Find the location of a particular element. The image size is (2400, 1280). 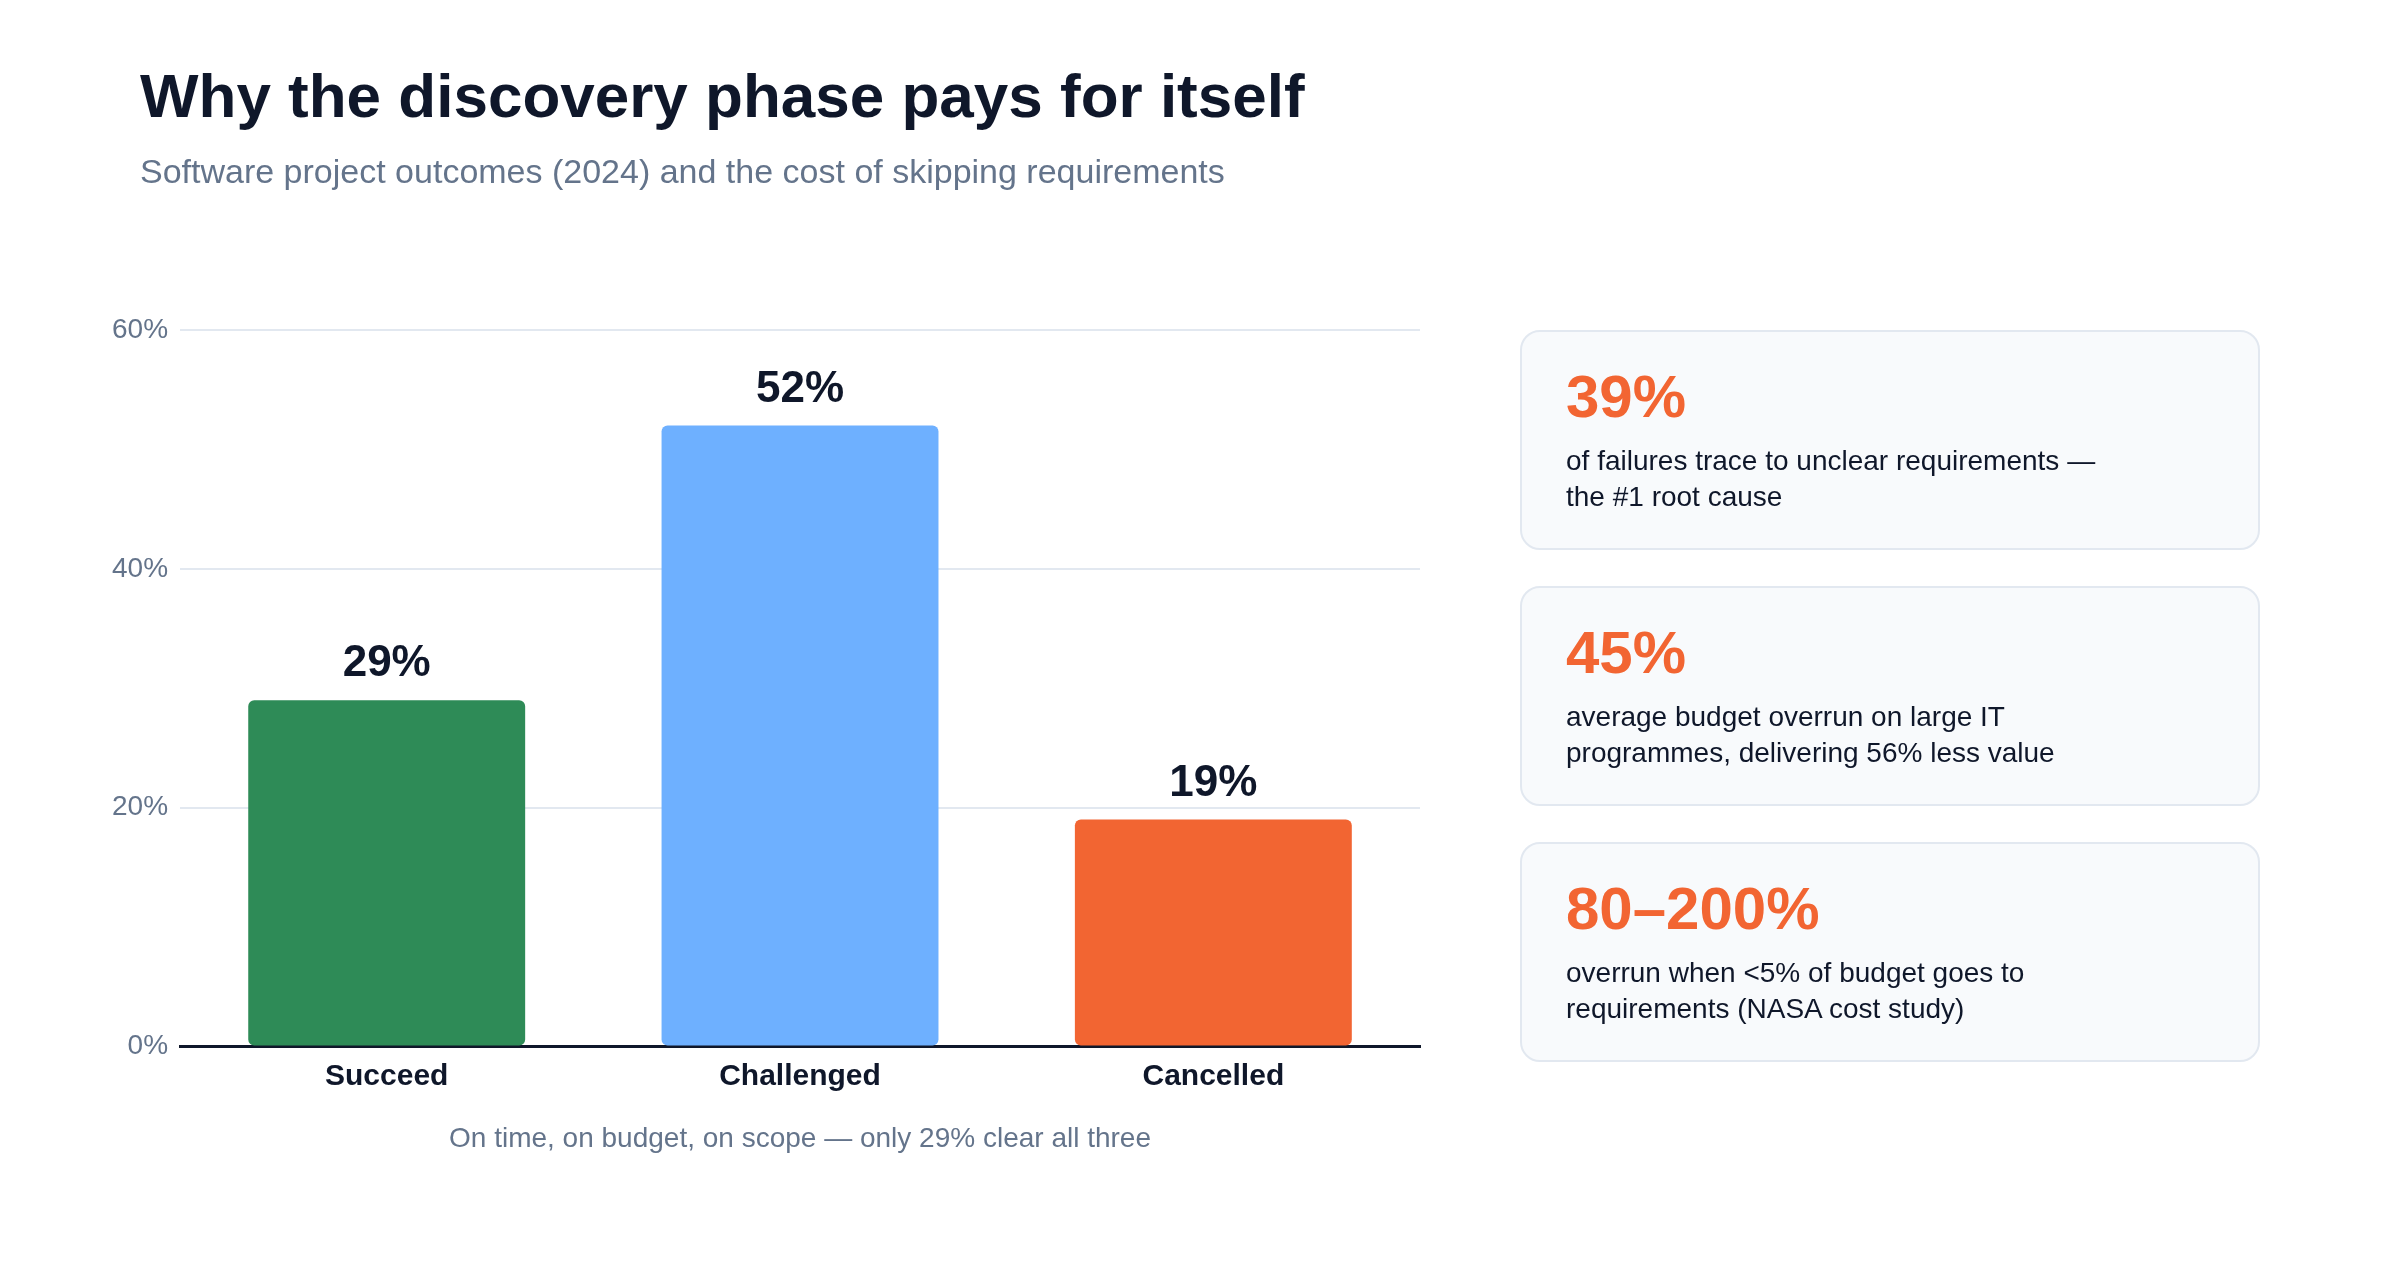

y-tick-label: 0% is located at coordinates (148, 1045).